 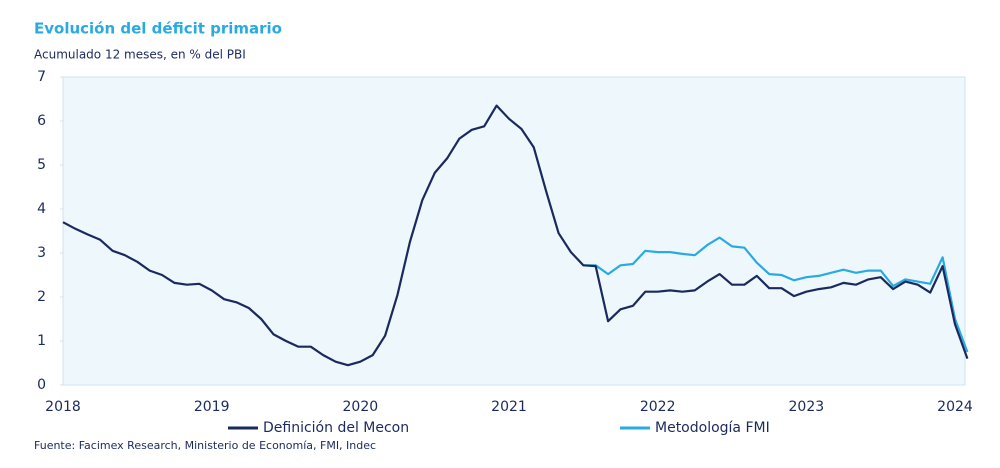 What do you see at coordinates (41, 165) in the screenshot?
I see `y-tick-label: 5` at bounding box center [41, 165].